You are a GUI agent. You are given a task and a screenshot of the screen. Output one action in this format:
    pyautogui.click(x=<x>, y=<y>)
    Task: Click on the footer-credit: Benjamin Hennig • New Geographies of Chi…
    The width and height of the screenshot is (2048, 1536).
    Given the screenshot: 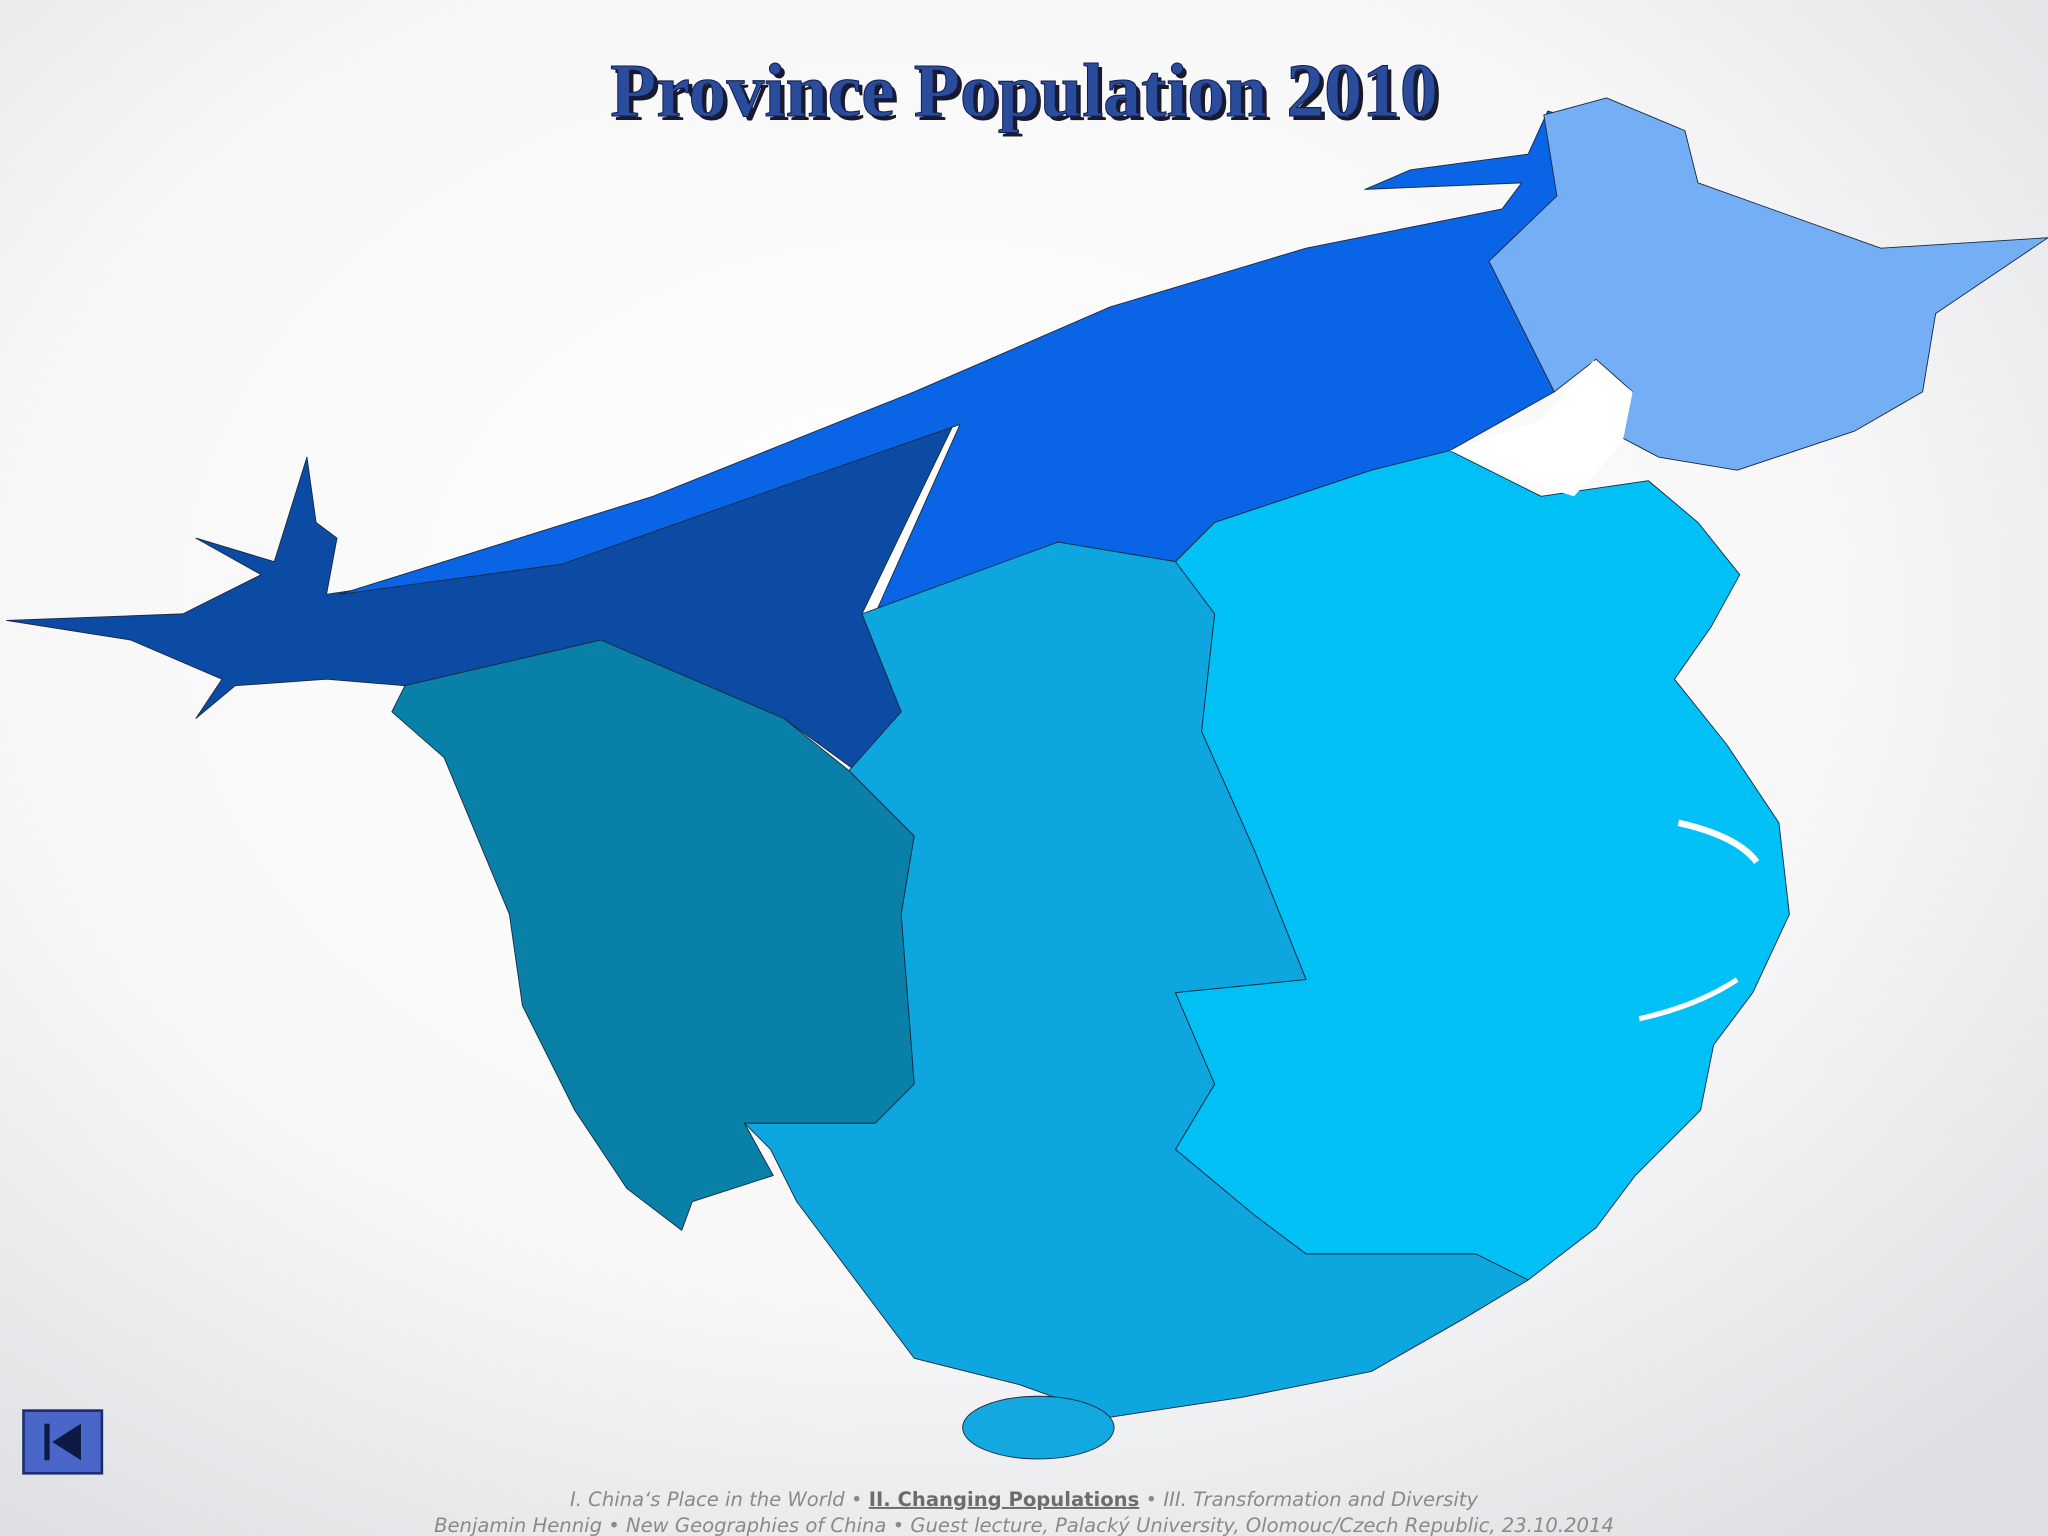 What is the action you would take?
    pyautogui.click(x=1024, y=1525)
    